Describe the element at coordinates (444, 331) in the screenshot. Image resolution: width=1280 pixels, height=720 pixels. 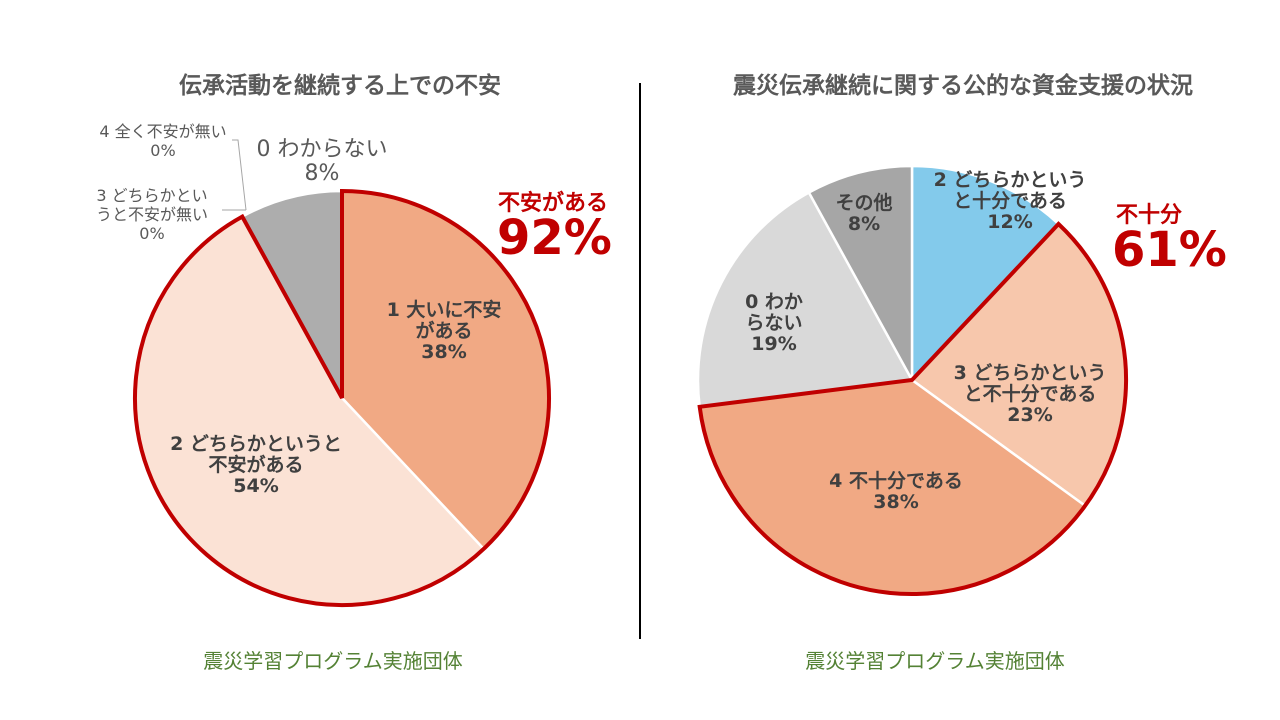
I see `data-label: 1 大いに不安 がある 38%` at that location.